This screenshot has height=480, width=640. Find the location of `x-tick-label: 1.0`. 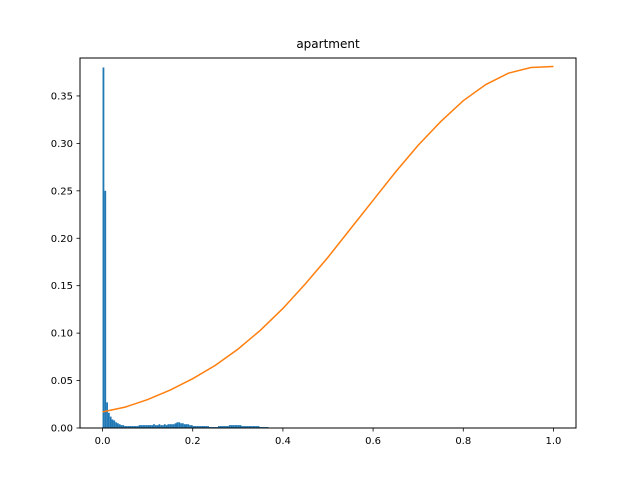

x-tick-label: 1.0 is located at coordinates (554, 441).